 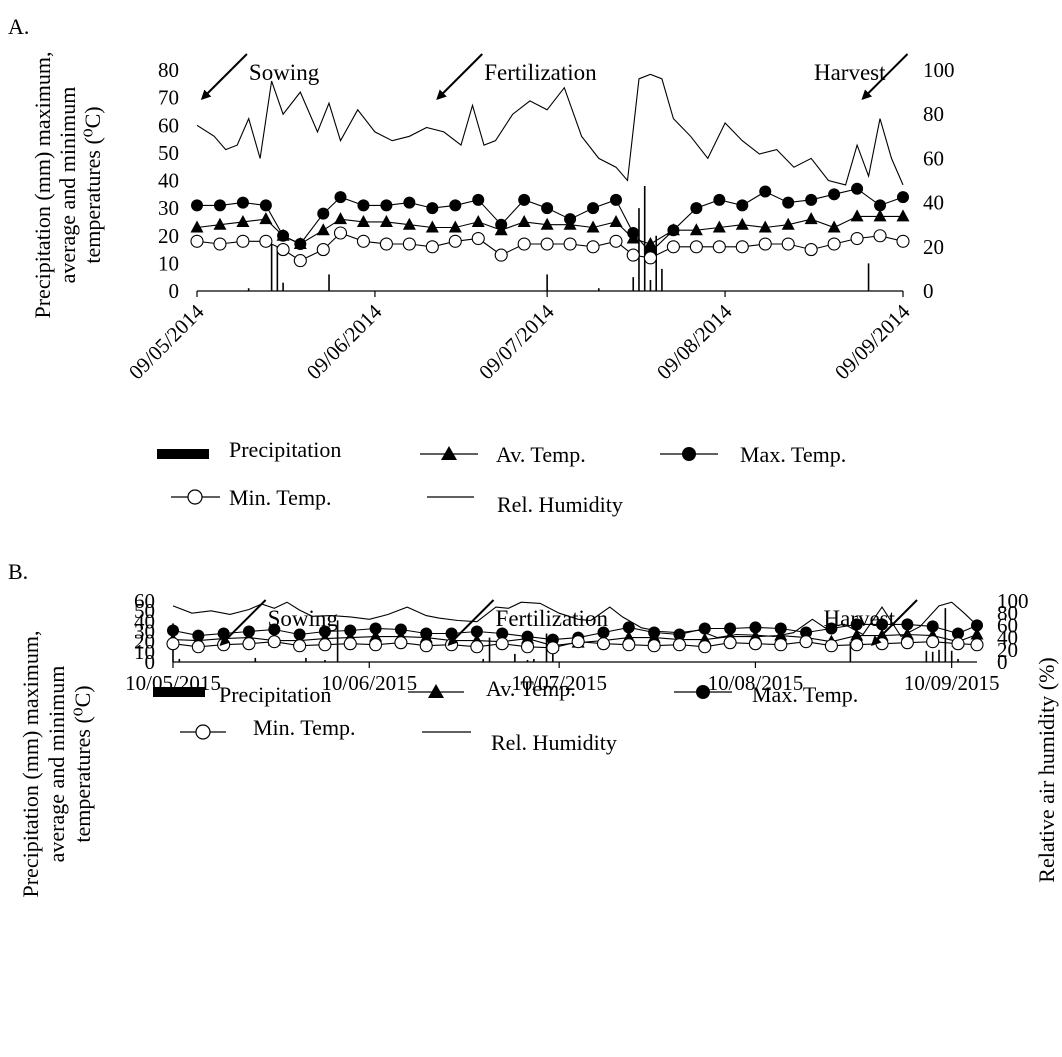 I want to click on legend-label: Av. Temp., so click(x=541, y=454).